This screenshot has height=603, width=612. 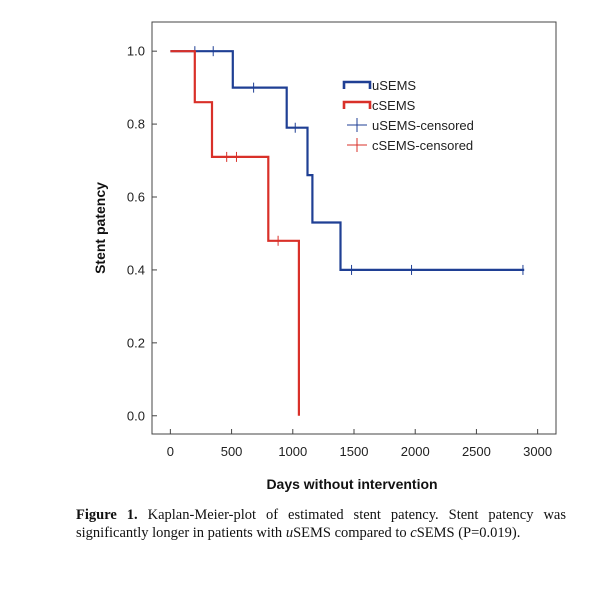 I want to click on y-tick-label: 1.0, so click(x=136, y=51).